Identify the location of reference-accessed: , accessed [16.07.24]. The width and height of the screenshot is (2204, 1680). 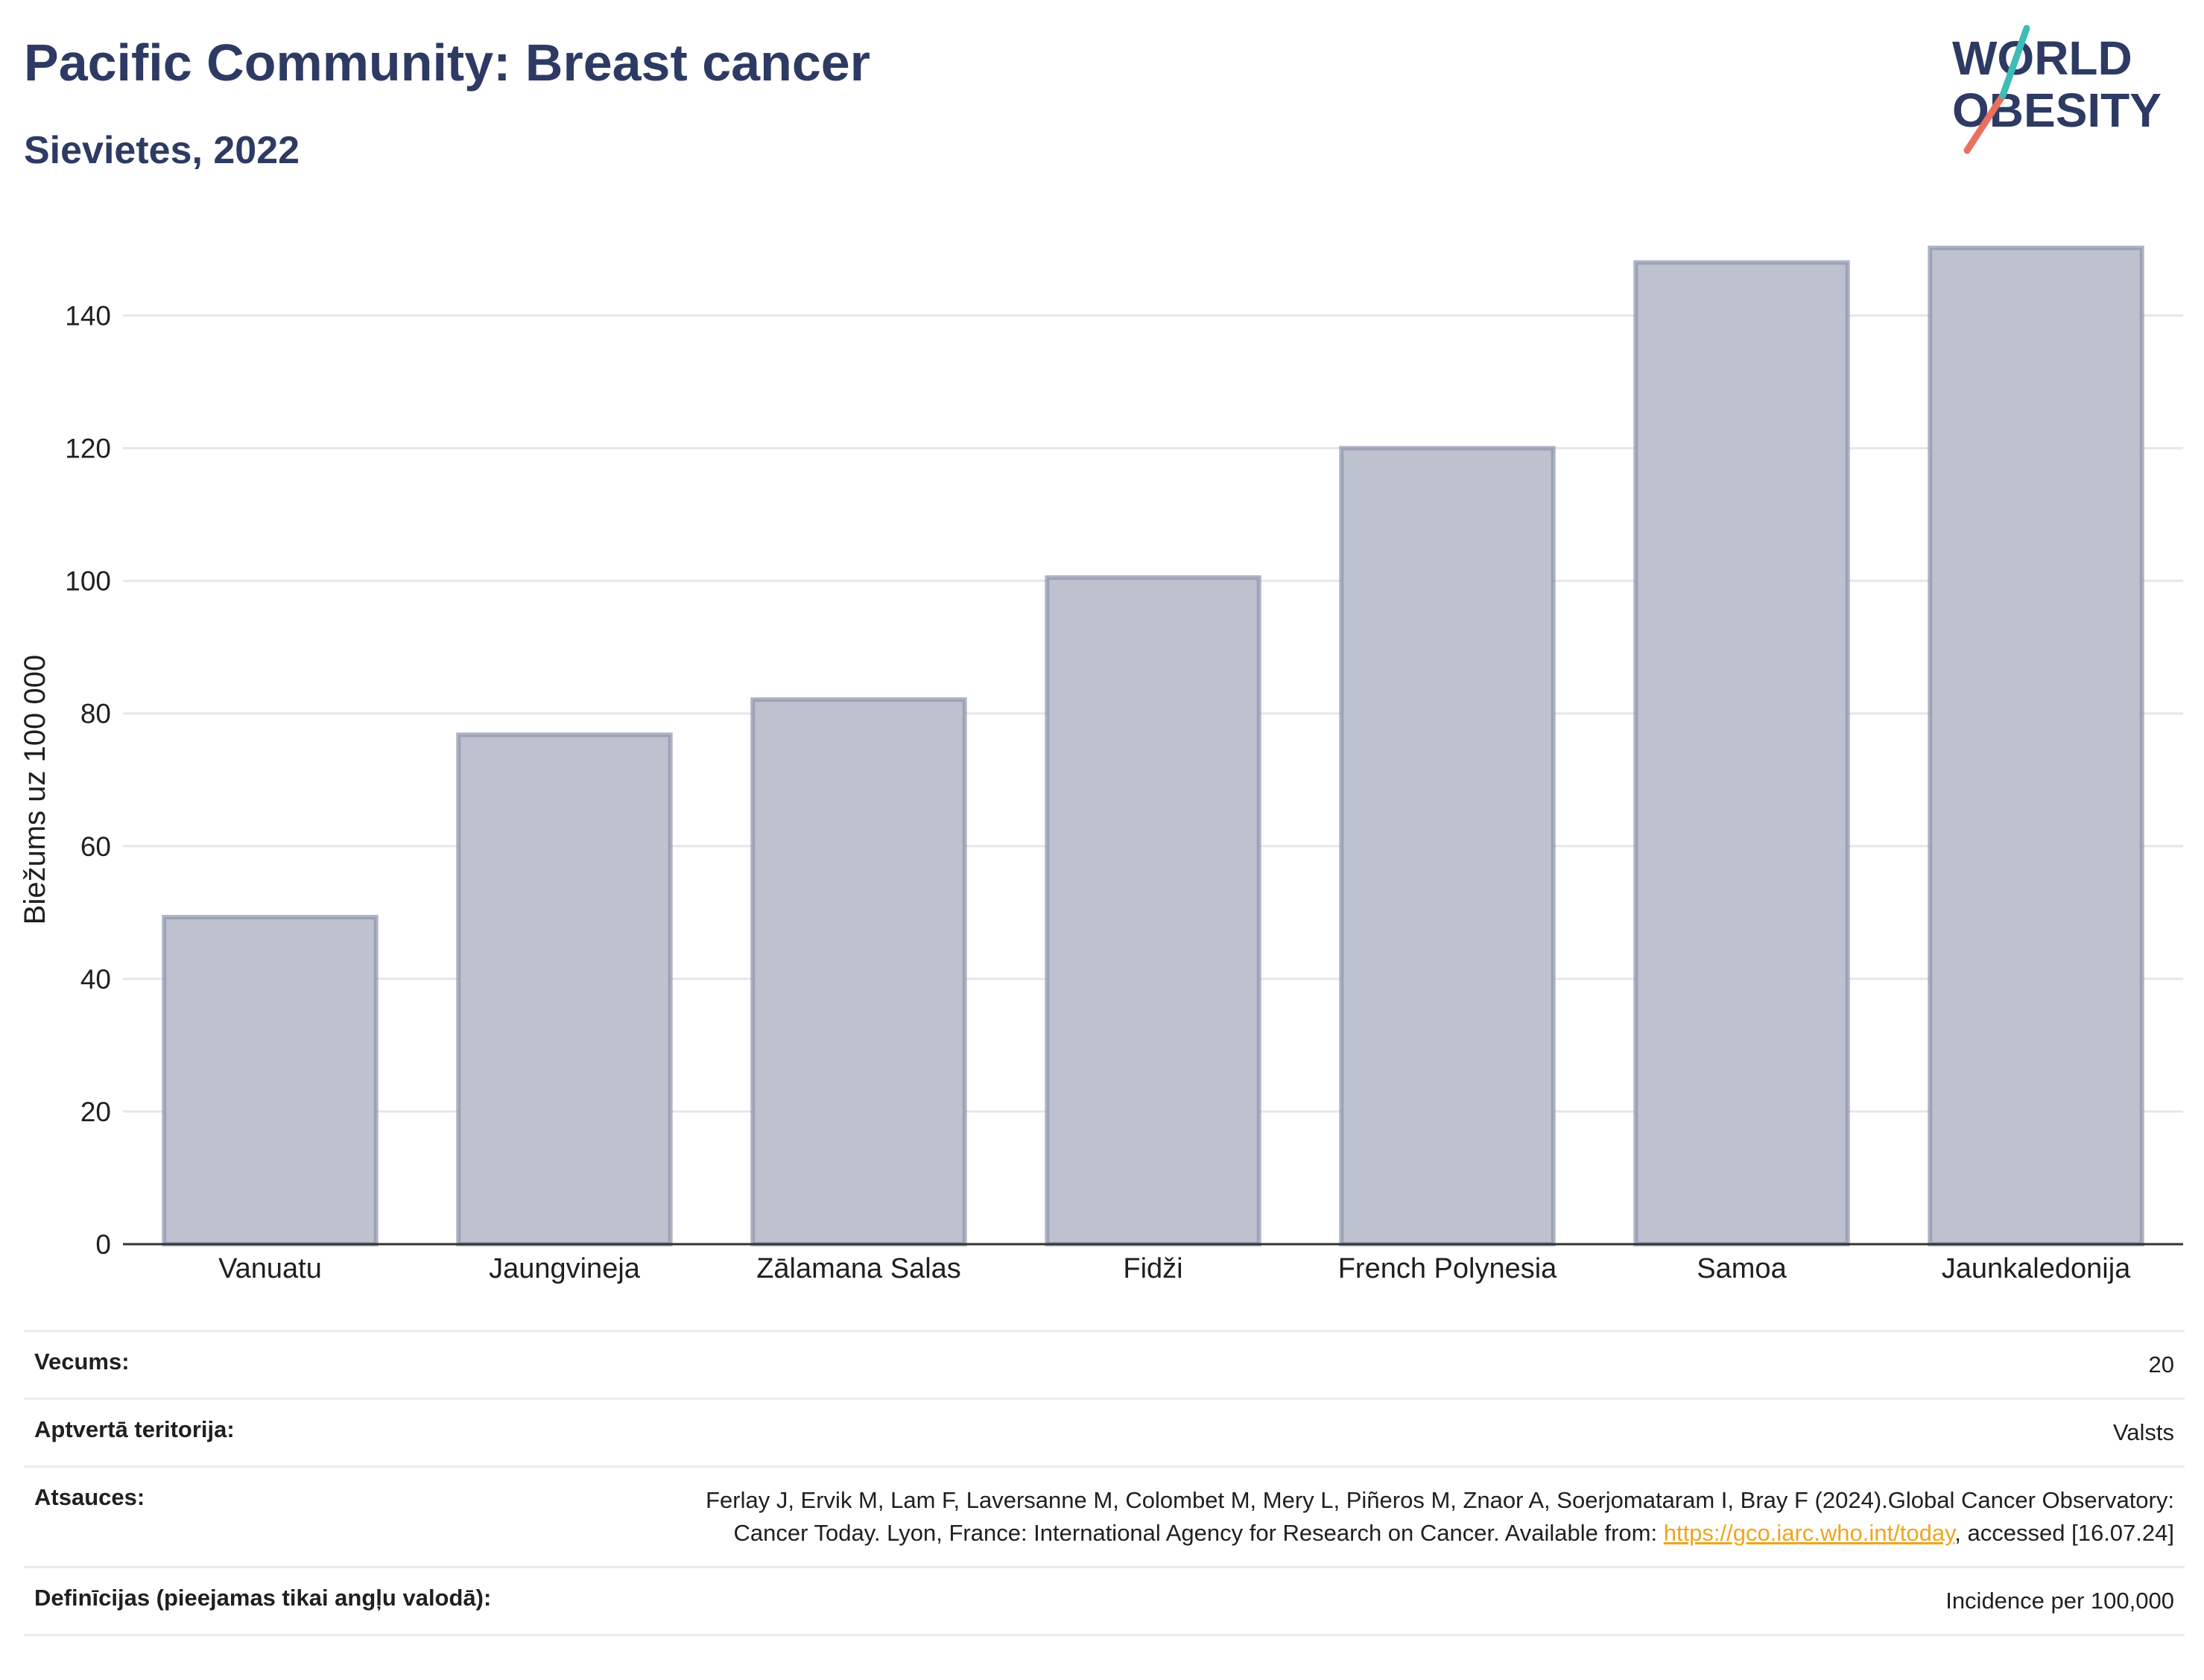
(2064, 1533).